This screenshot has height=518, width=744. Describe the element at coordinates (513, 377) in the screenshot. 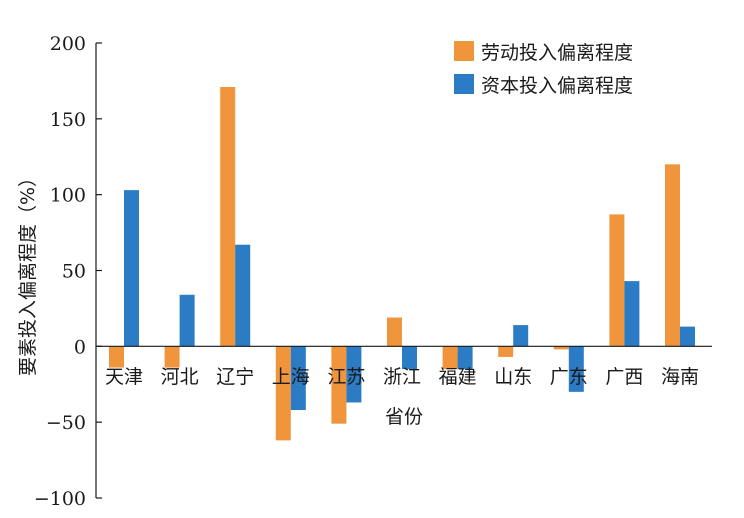

I see `category-label-7: 山东` at that location.